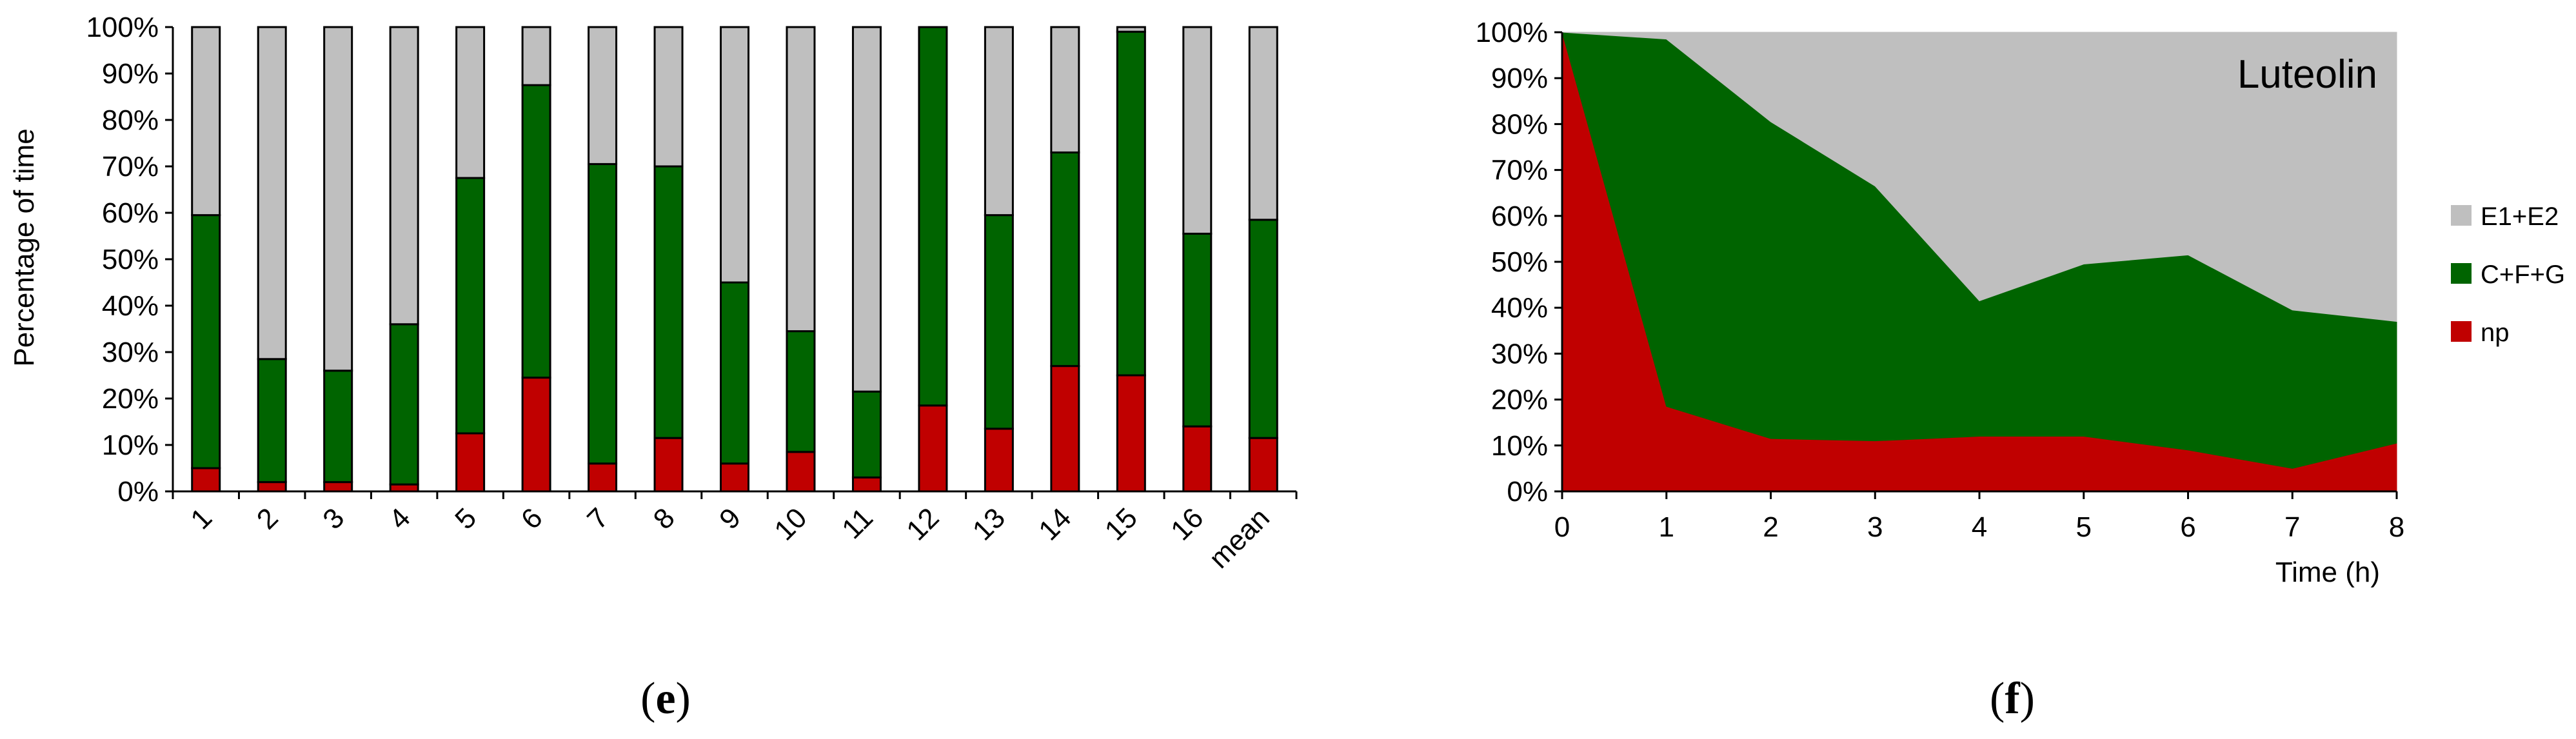 This screenshot has width=2576, height=739. Describe the element at coordinates (1511, 32) in the screenshot. I see `panel-f-y-tick-label: 100%` at that location.